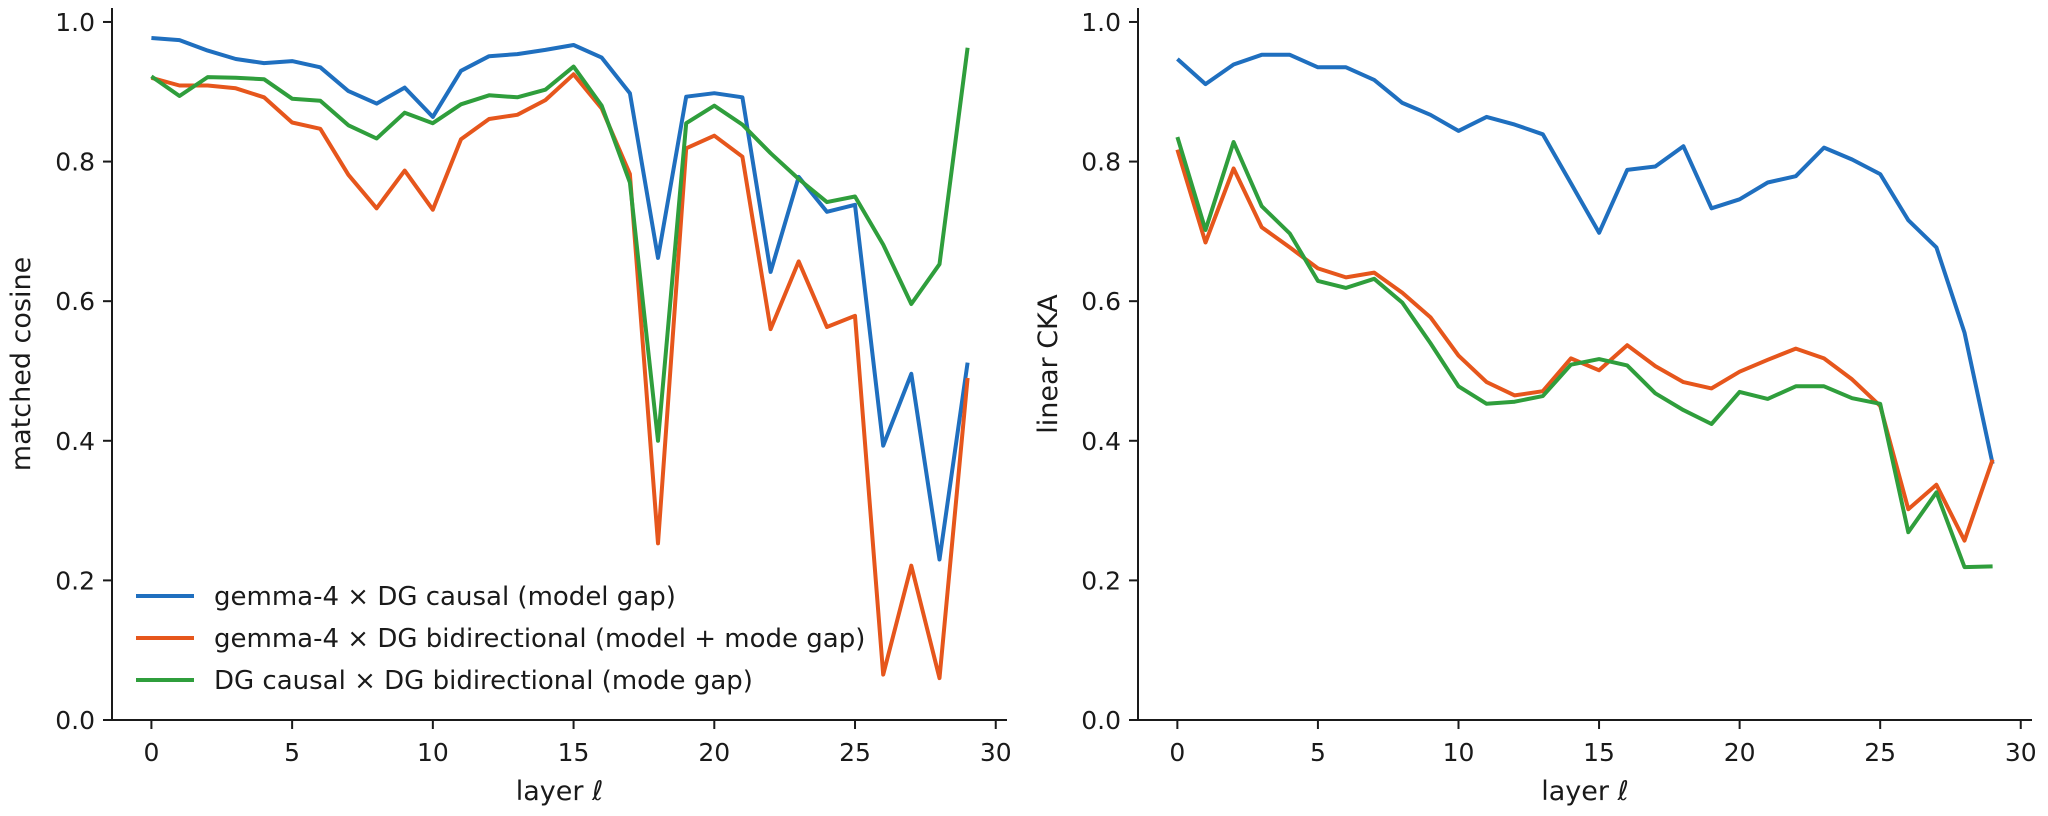 This screenshot has height=816, width=2048. I want to click on y-axis-title: linear CKA, so click(1048, 364).